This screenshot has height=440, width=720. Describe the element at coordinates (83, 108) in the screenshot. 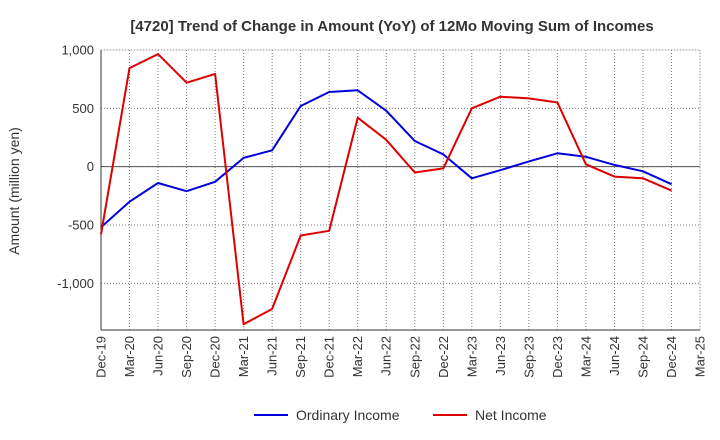

I see `y-tick-label: 500` at that location.